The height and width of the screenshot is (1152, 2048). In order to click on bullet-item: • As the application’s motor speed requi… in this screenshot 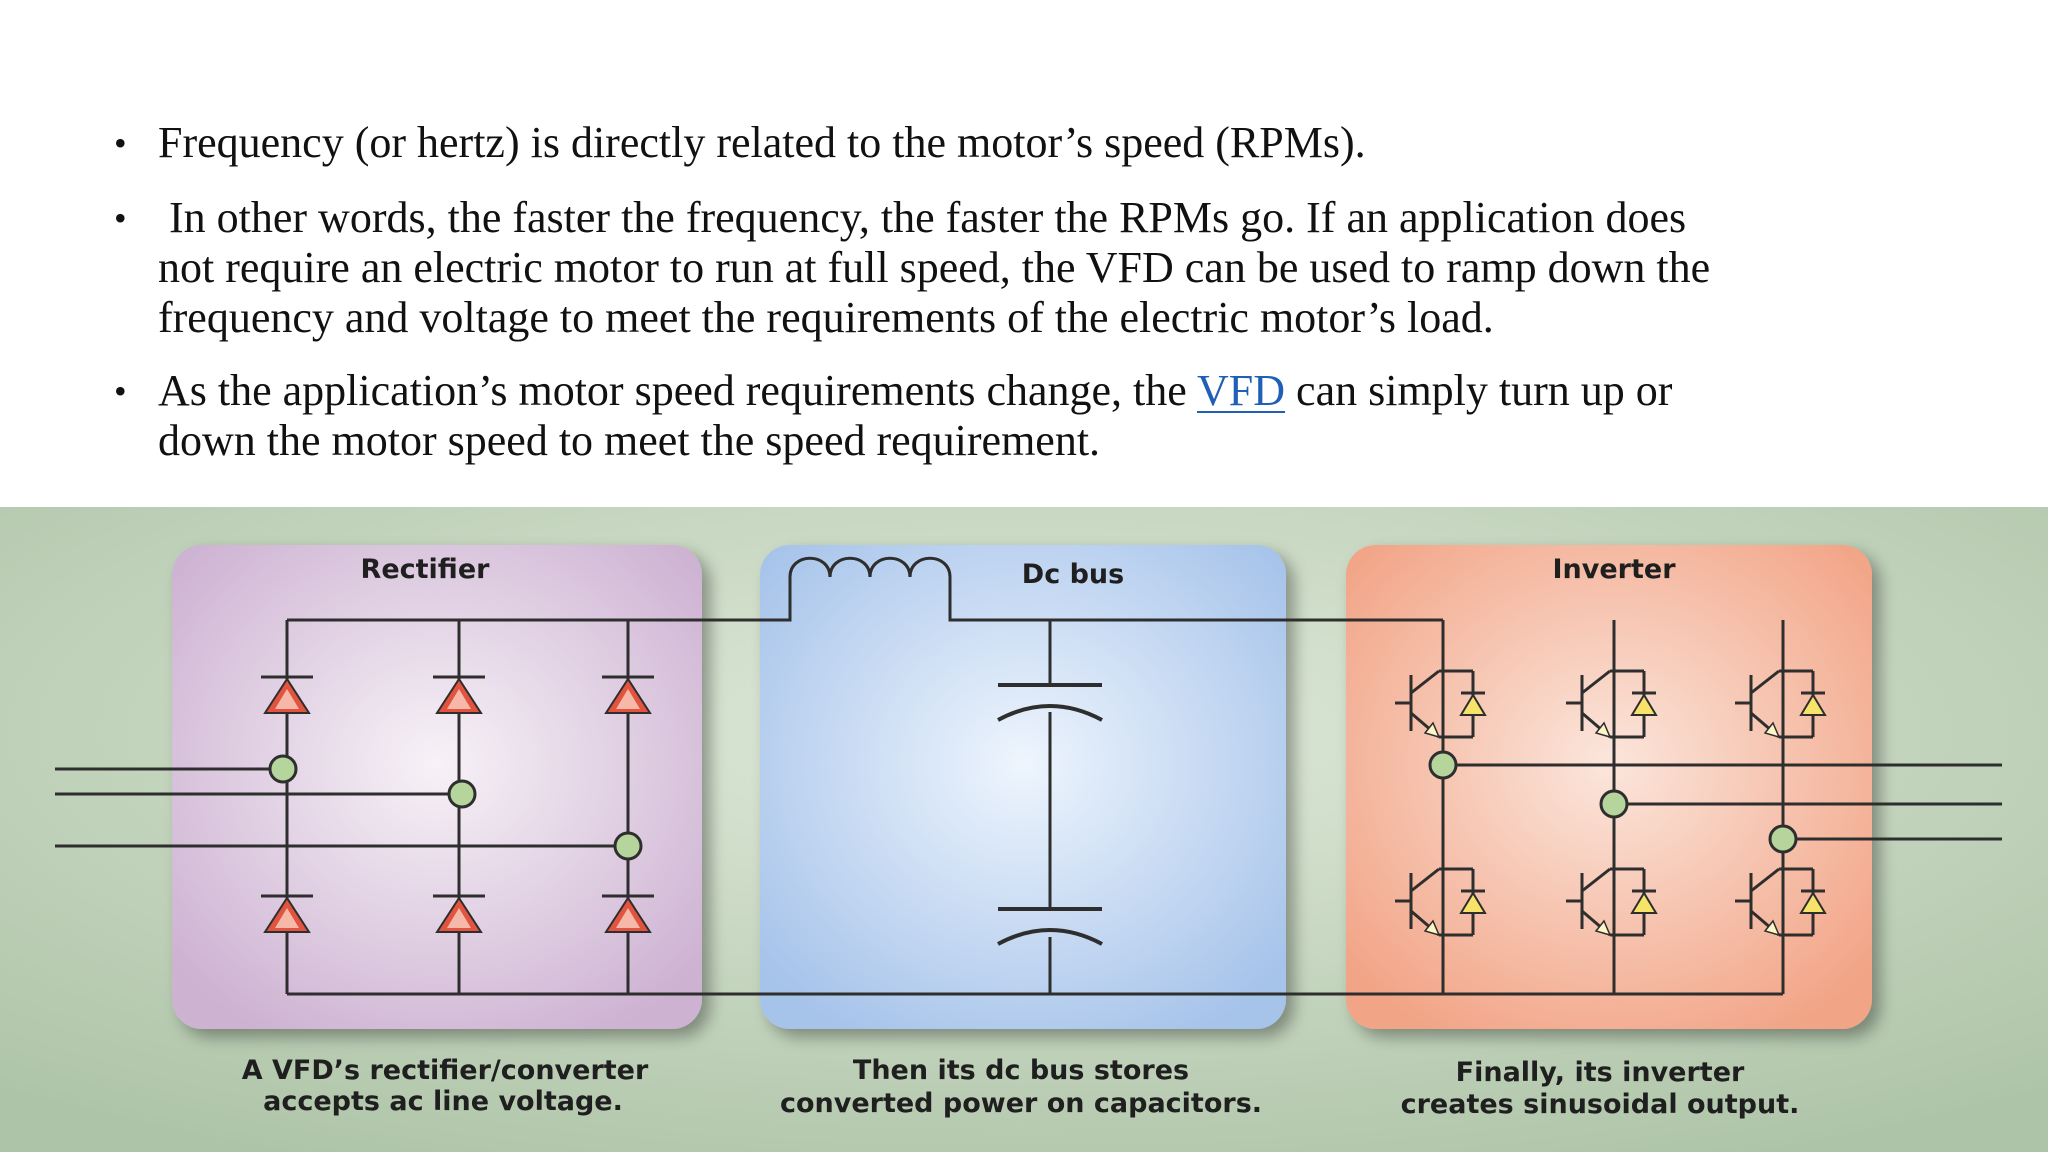, I will do `click(986, 416)`.